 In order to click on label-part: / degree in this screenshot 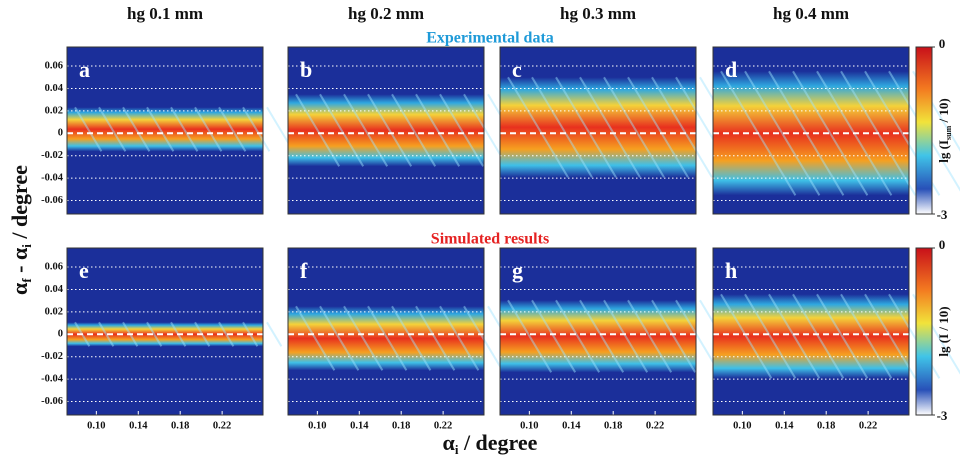, I will do `click(497, 442)`.